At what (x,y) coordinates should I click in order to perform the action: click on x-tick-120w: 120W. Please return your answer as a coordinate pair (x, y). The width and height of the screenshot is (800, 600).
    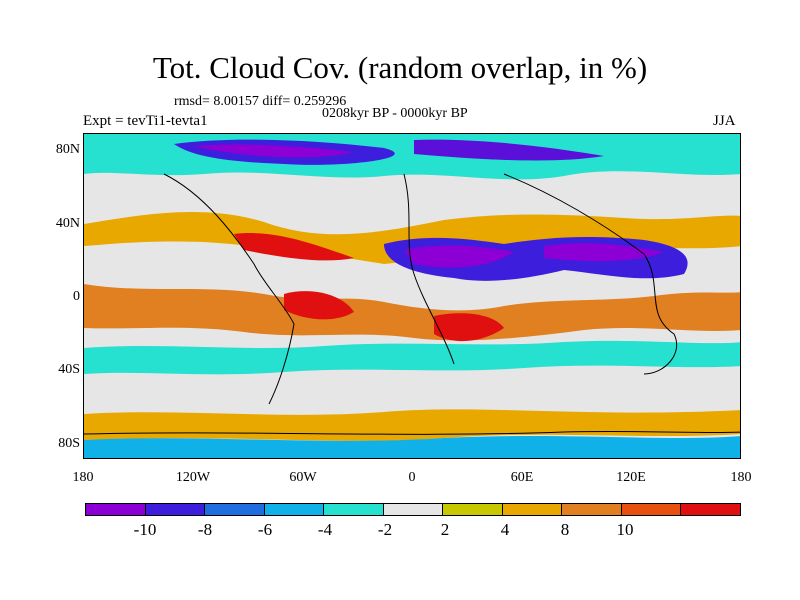
    Looking at the image, I should click on (193, 477).